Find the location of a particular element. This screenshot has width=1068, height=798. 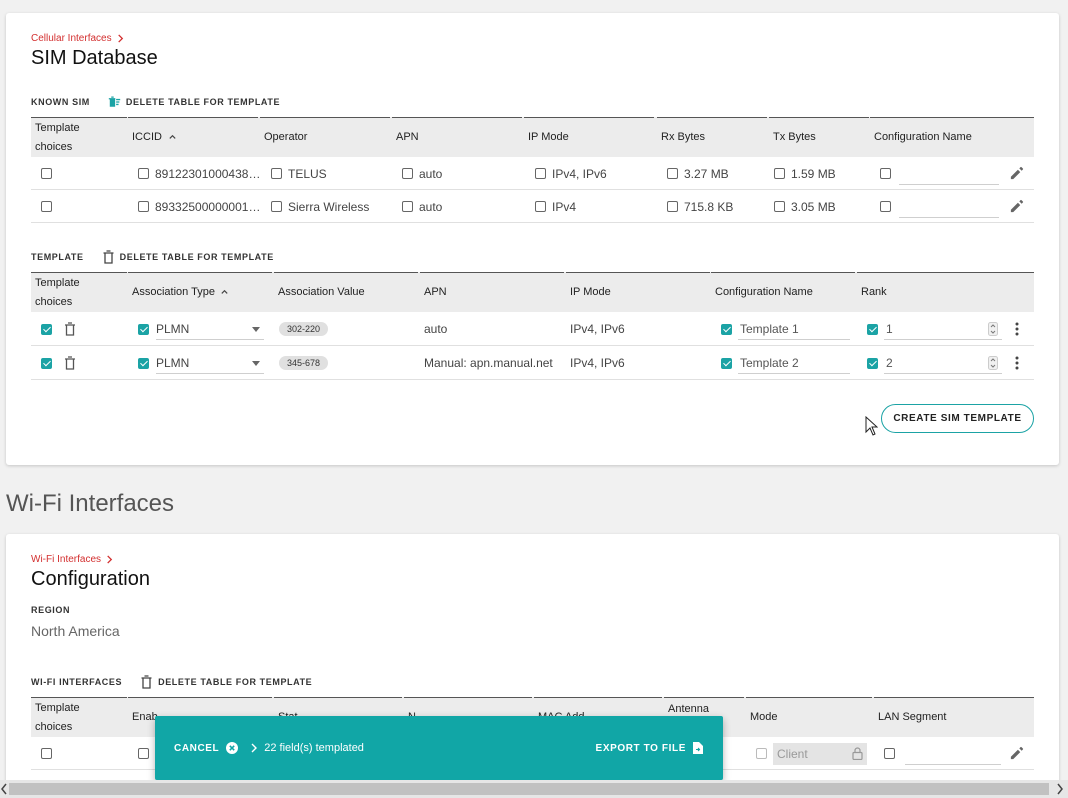

export-label: EXPORT TO FILE is located at coordinates (640, 748).